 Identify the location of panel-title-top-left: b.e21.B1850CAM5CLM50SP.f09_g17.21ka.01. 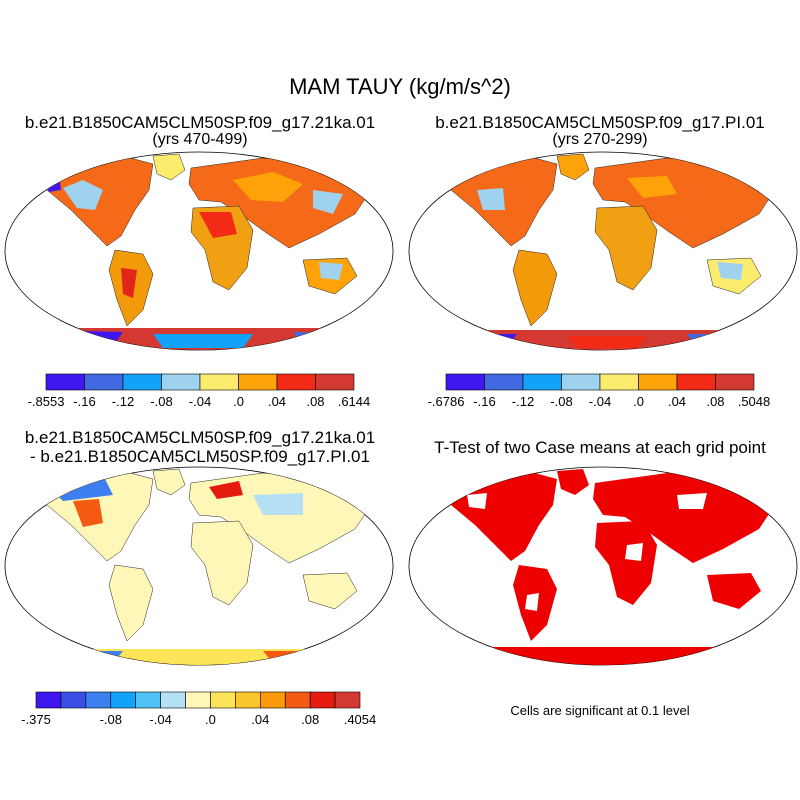
(200, 122).